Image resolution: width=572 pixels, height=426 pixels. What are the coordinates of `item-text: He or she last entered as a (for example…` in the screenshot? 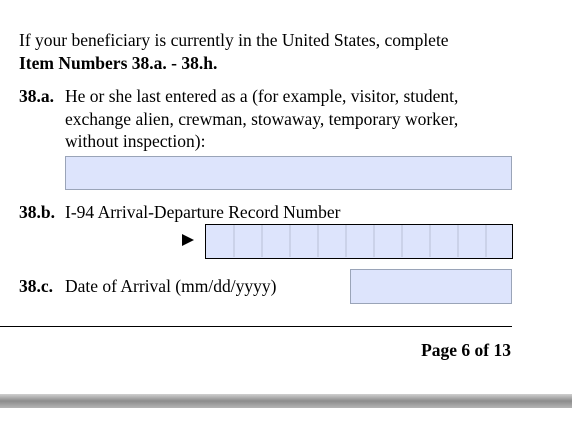 It's located at (262, 96).